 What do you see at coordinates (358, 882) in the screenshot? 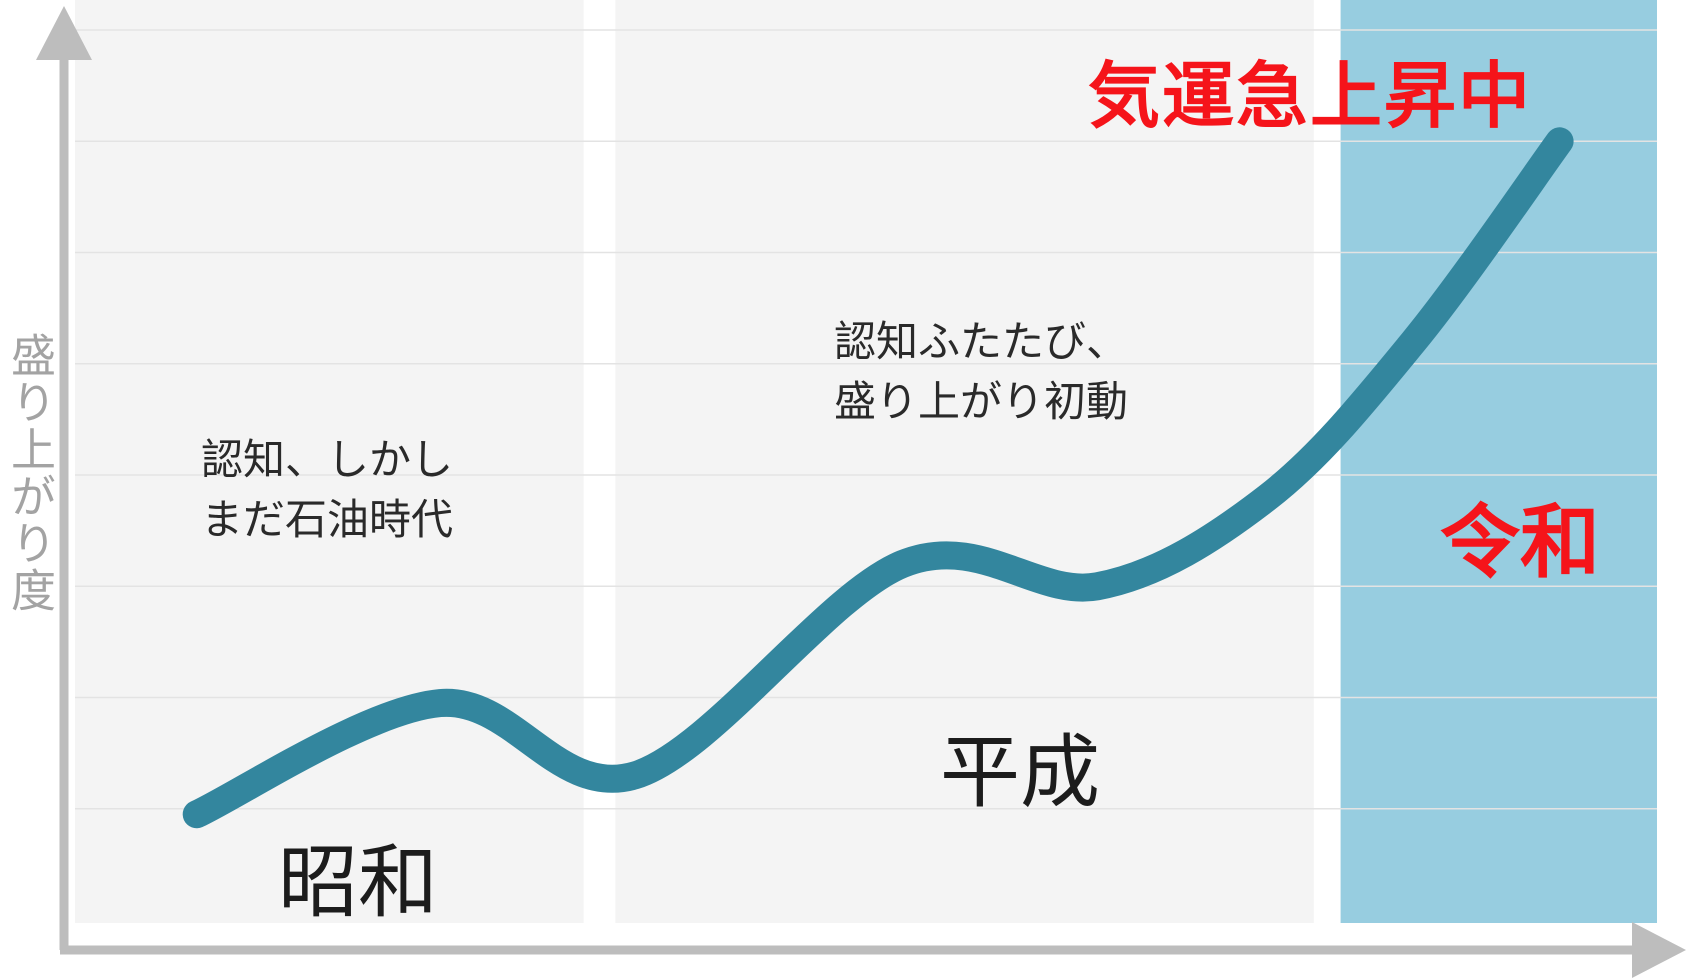
I see `period-label-showa: 昭和` at bounding box center [358, 882].